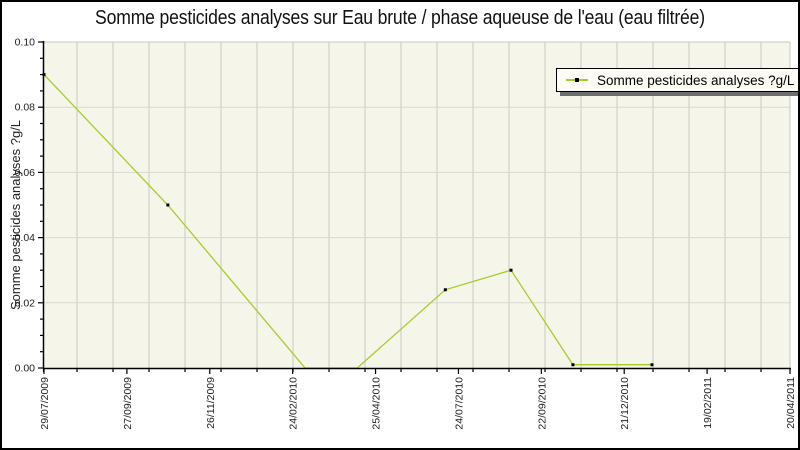 This screenshot has width=800, height=450. I want to click on legend: Somme pesticides analyses ?g/L, so click(677, 80).